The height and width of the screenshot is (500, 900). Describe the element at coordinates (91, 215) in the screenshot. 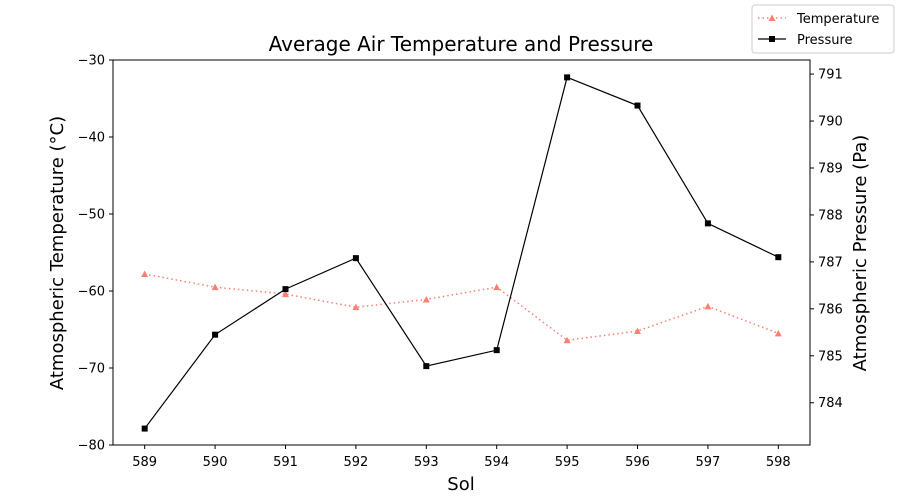

I see `y-left-tick-label: −50` at that location.